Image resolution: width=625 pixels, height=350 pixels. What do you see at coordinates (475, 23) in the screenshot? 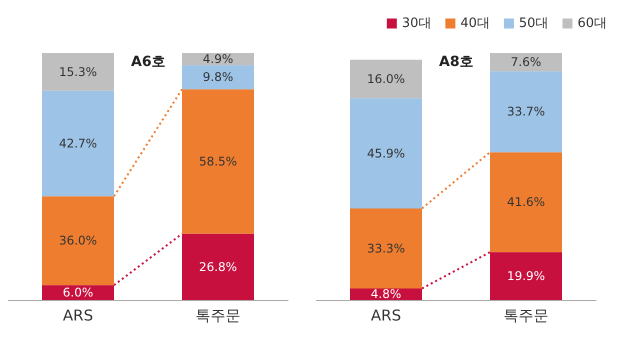
I see `legend-label: 40대` at bounding box center [475, 23].